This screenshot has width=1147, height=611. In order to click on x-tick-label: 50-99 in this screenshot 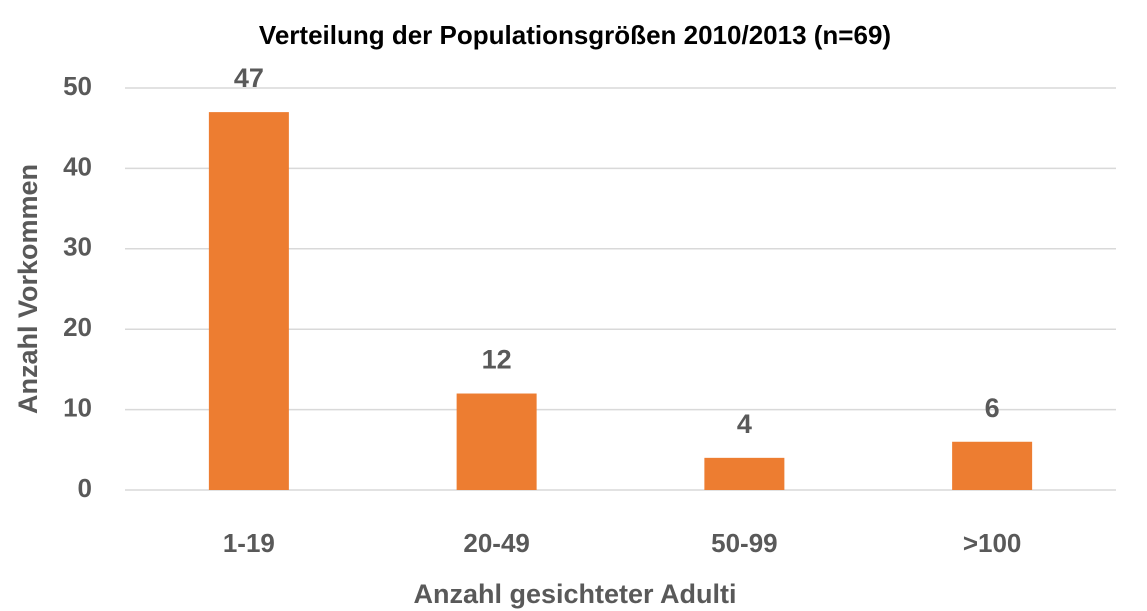, I will do `click(744, 543)`.